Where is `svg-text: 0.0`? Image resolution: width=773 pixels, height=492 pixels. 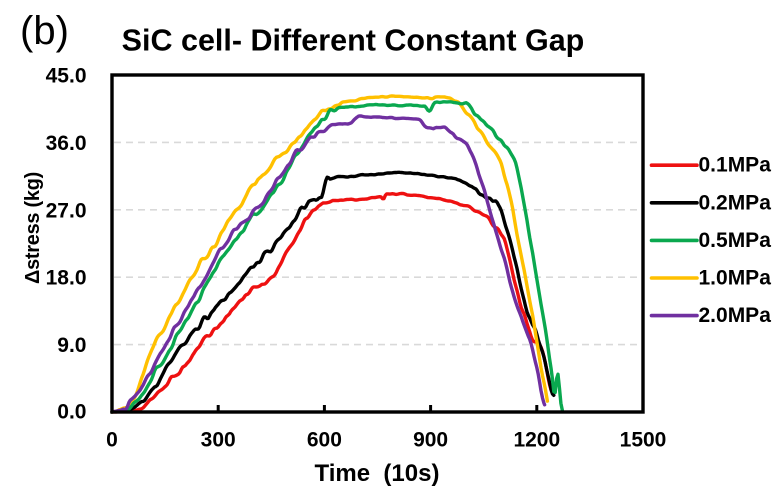 svg-text: 0.0 is located at coordinates (71, 412).